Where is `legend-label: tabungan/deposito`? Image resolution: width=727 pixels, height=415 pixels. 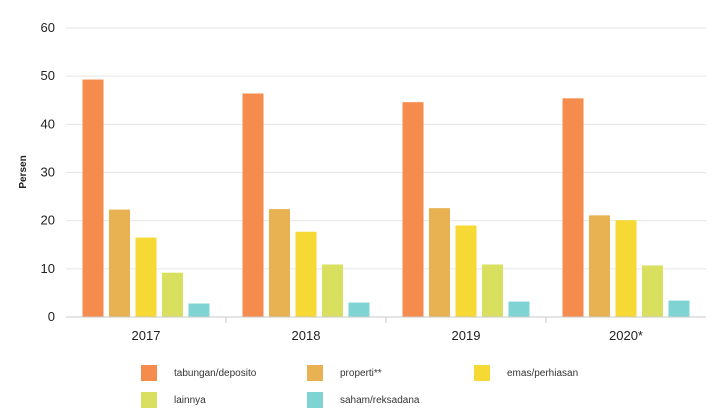 legend-label: tabungan/deposito is located at coordinates (215, 373).